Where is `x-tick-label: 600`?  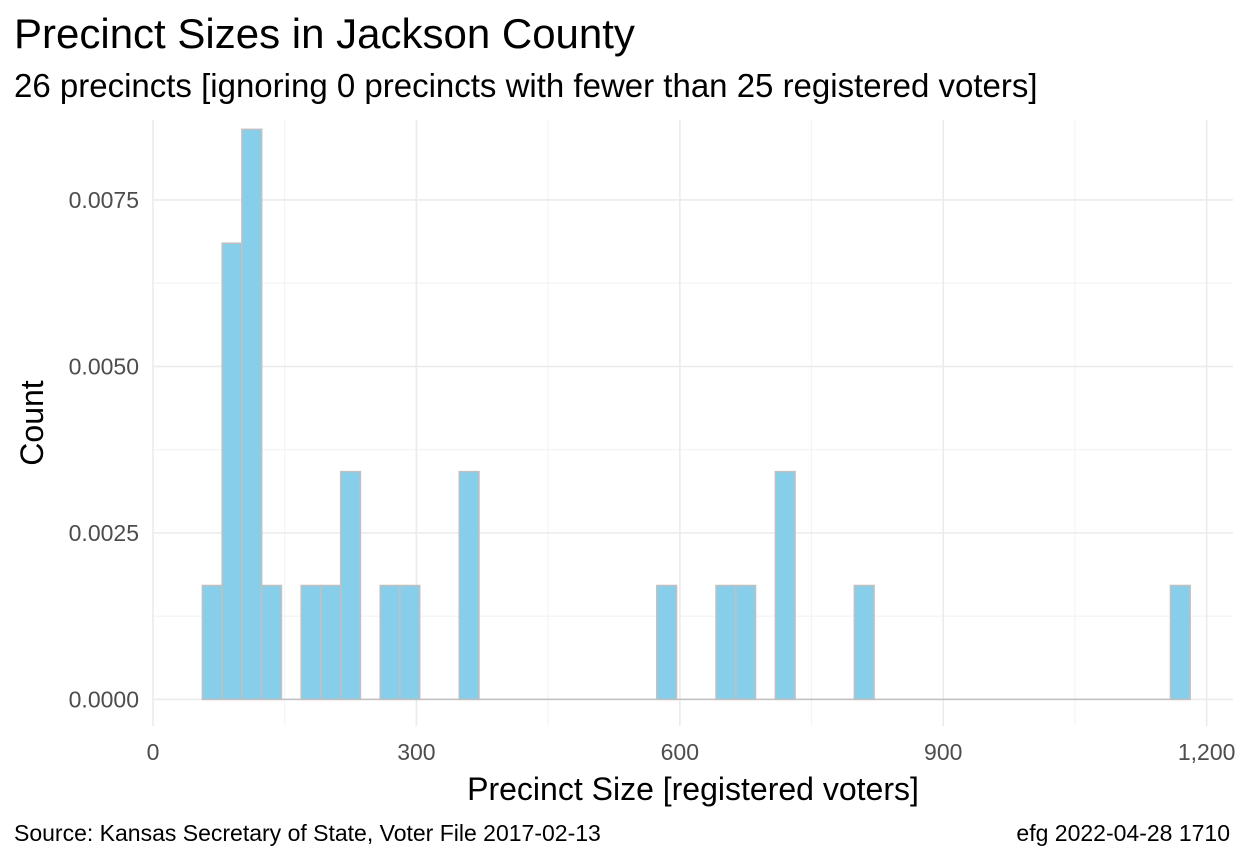
x-tick-label: 600 is located at coordinates (680, 752).